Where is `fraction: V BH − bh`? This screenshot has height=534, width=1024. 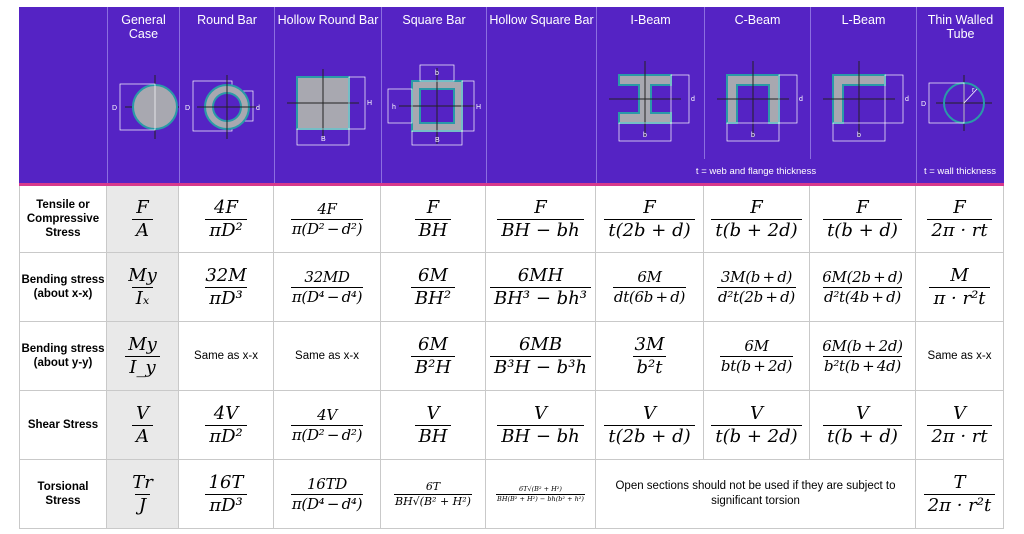 fraction: V BH − bh is located at coordinates (540, 425).